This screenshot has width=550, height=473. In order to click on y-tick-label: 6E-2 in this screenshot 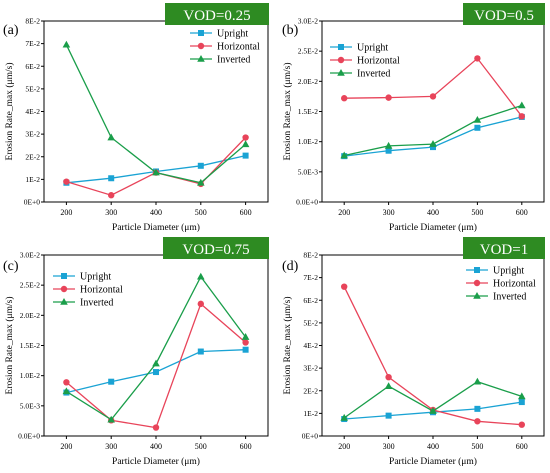, I will do `click(32, 66)`.